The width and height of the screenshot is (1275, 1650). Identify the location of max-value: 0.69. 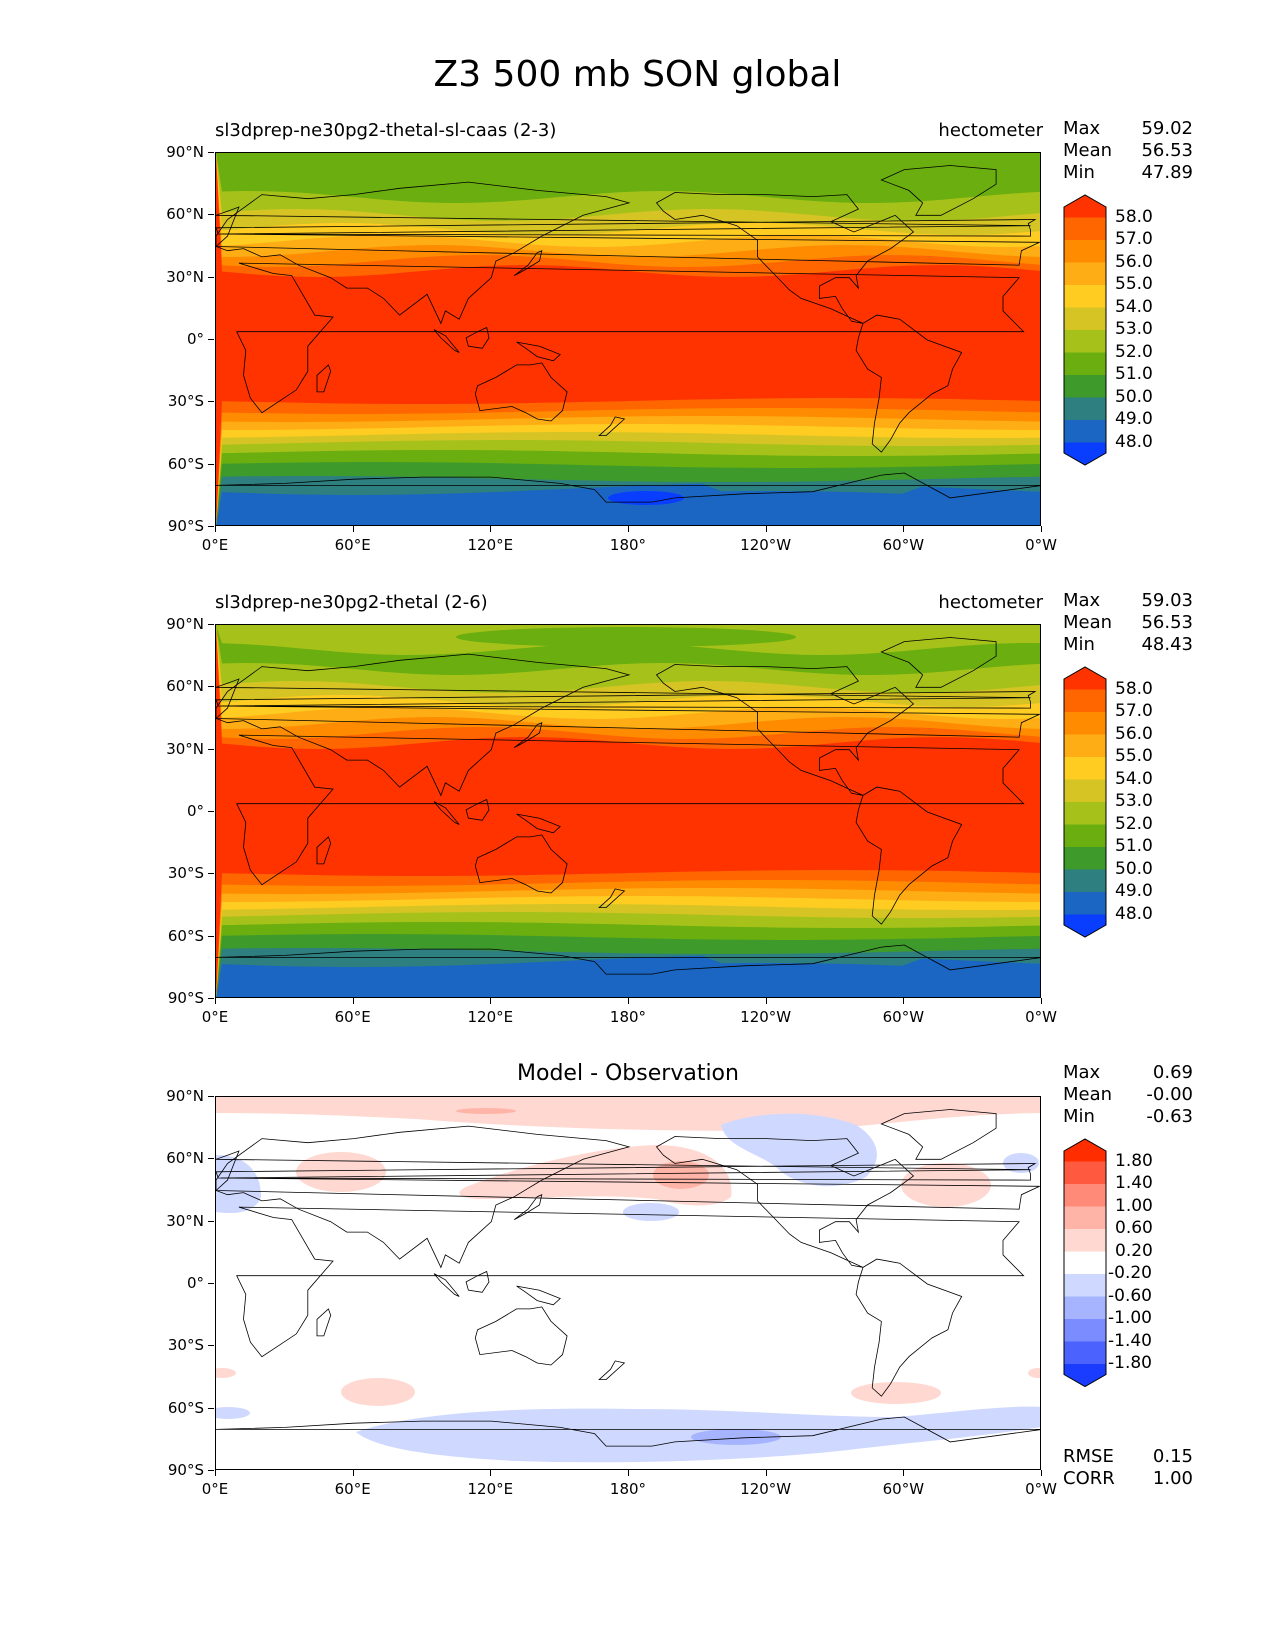
(1172, 1072).